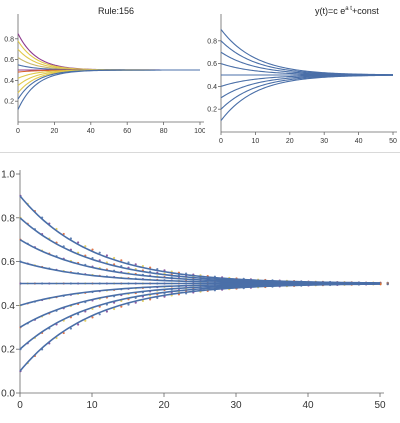 The image size is (400, 423). What do you see at coordinates (365, 11) in the screenshot?
I see `chart-title-tail: +const` at bounding box center [365, 11].